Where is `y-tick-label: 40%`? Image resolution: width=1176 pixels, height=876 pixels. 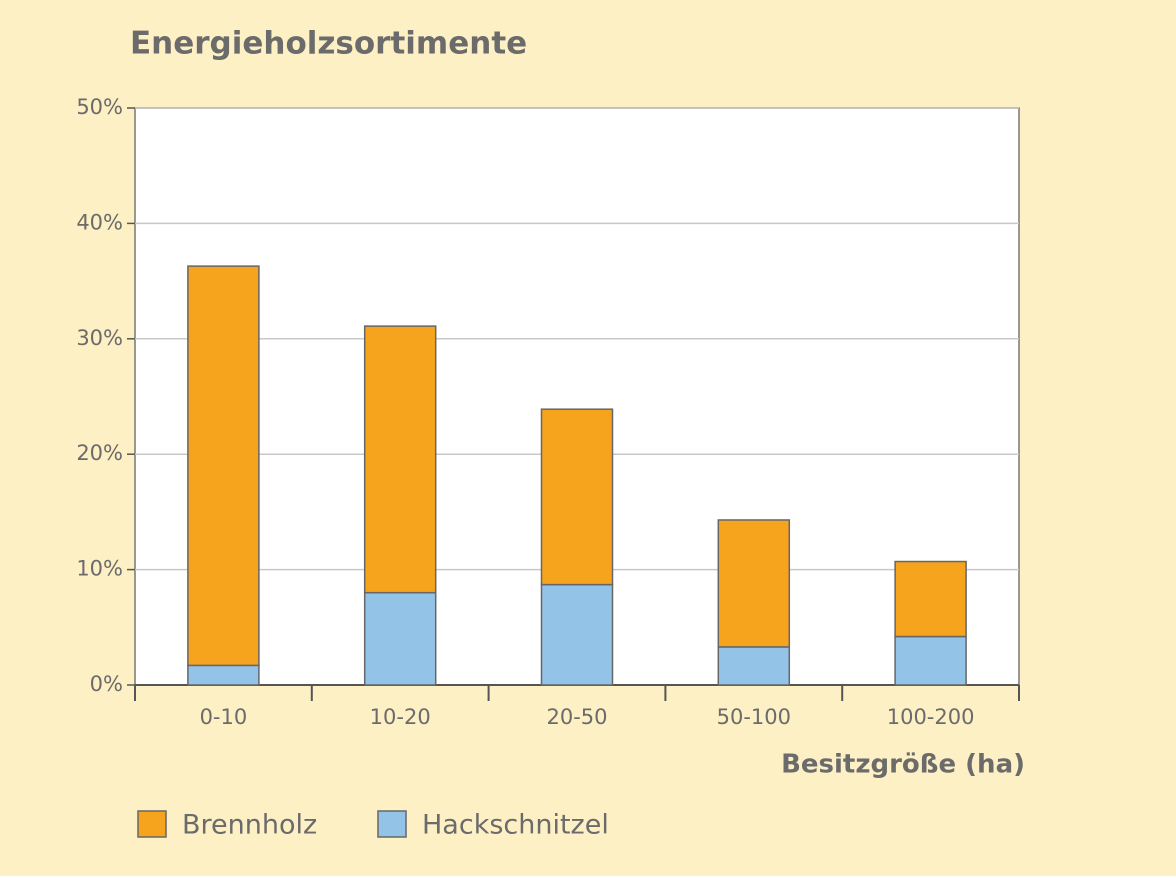 y-tick-label: 40% is located at coordinates (99, 222).